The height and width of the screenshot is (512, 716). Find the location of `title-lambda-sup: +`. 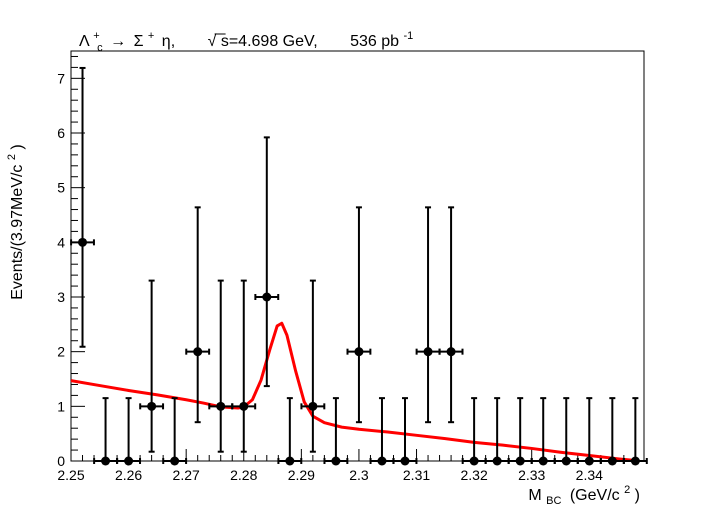

title-lambda-sup: + is located at coordinates (96, 36).